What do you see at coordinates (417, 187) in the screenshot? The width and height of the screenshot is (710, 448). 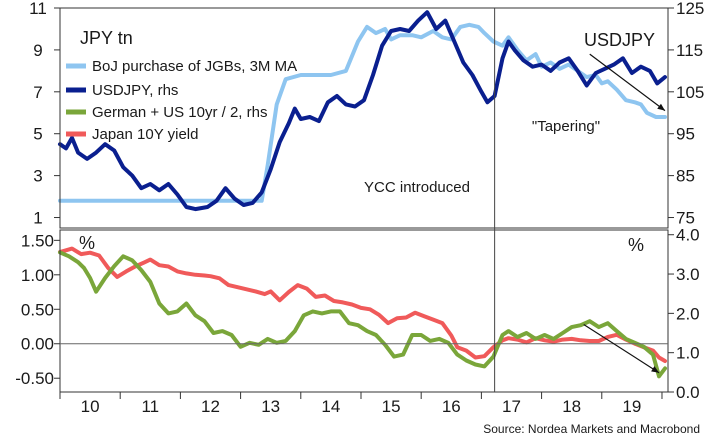 I see `ycc-annotation: YCC introduced` at bounding box center [417, 187].